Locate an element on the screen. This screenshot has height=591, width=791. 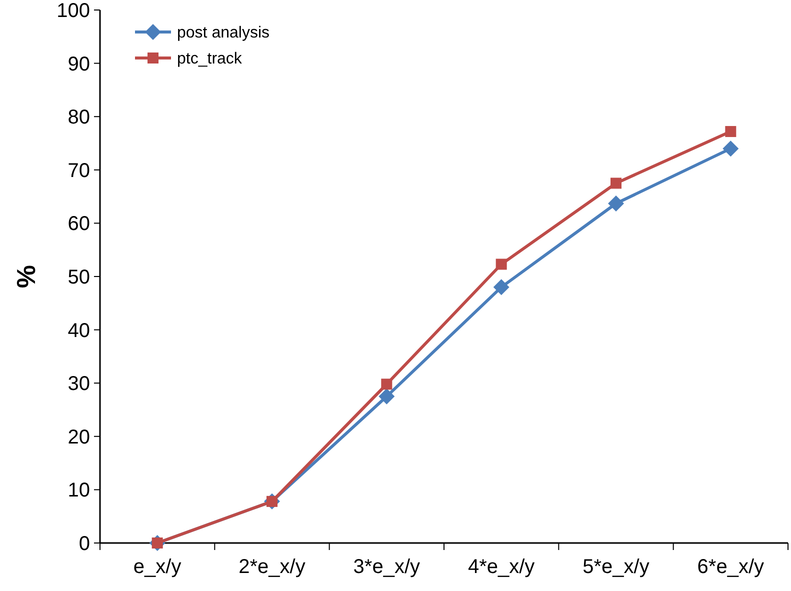
x-tick-label: e_x/y is located at coordinates (157, 567).